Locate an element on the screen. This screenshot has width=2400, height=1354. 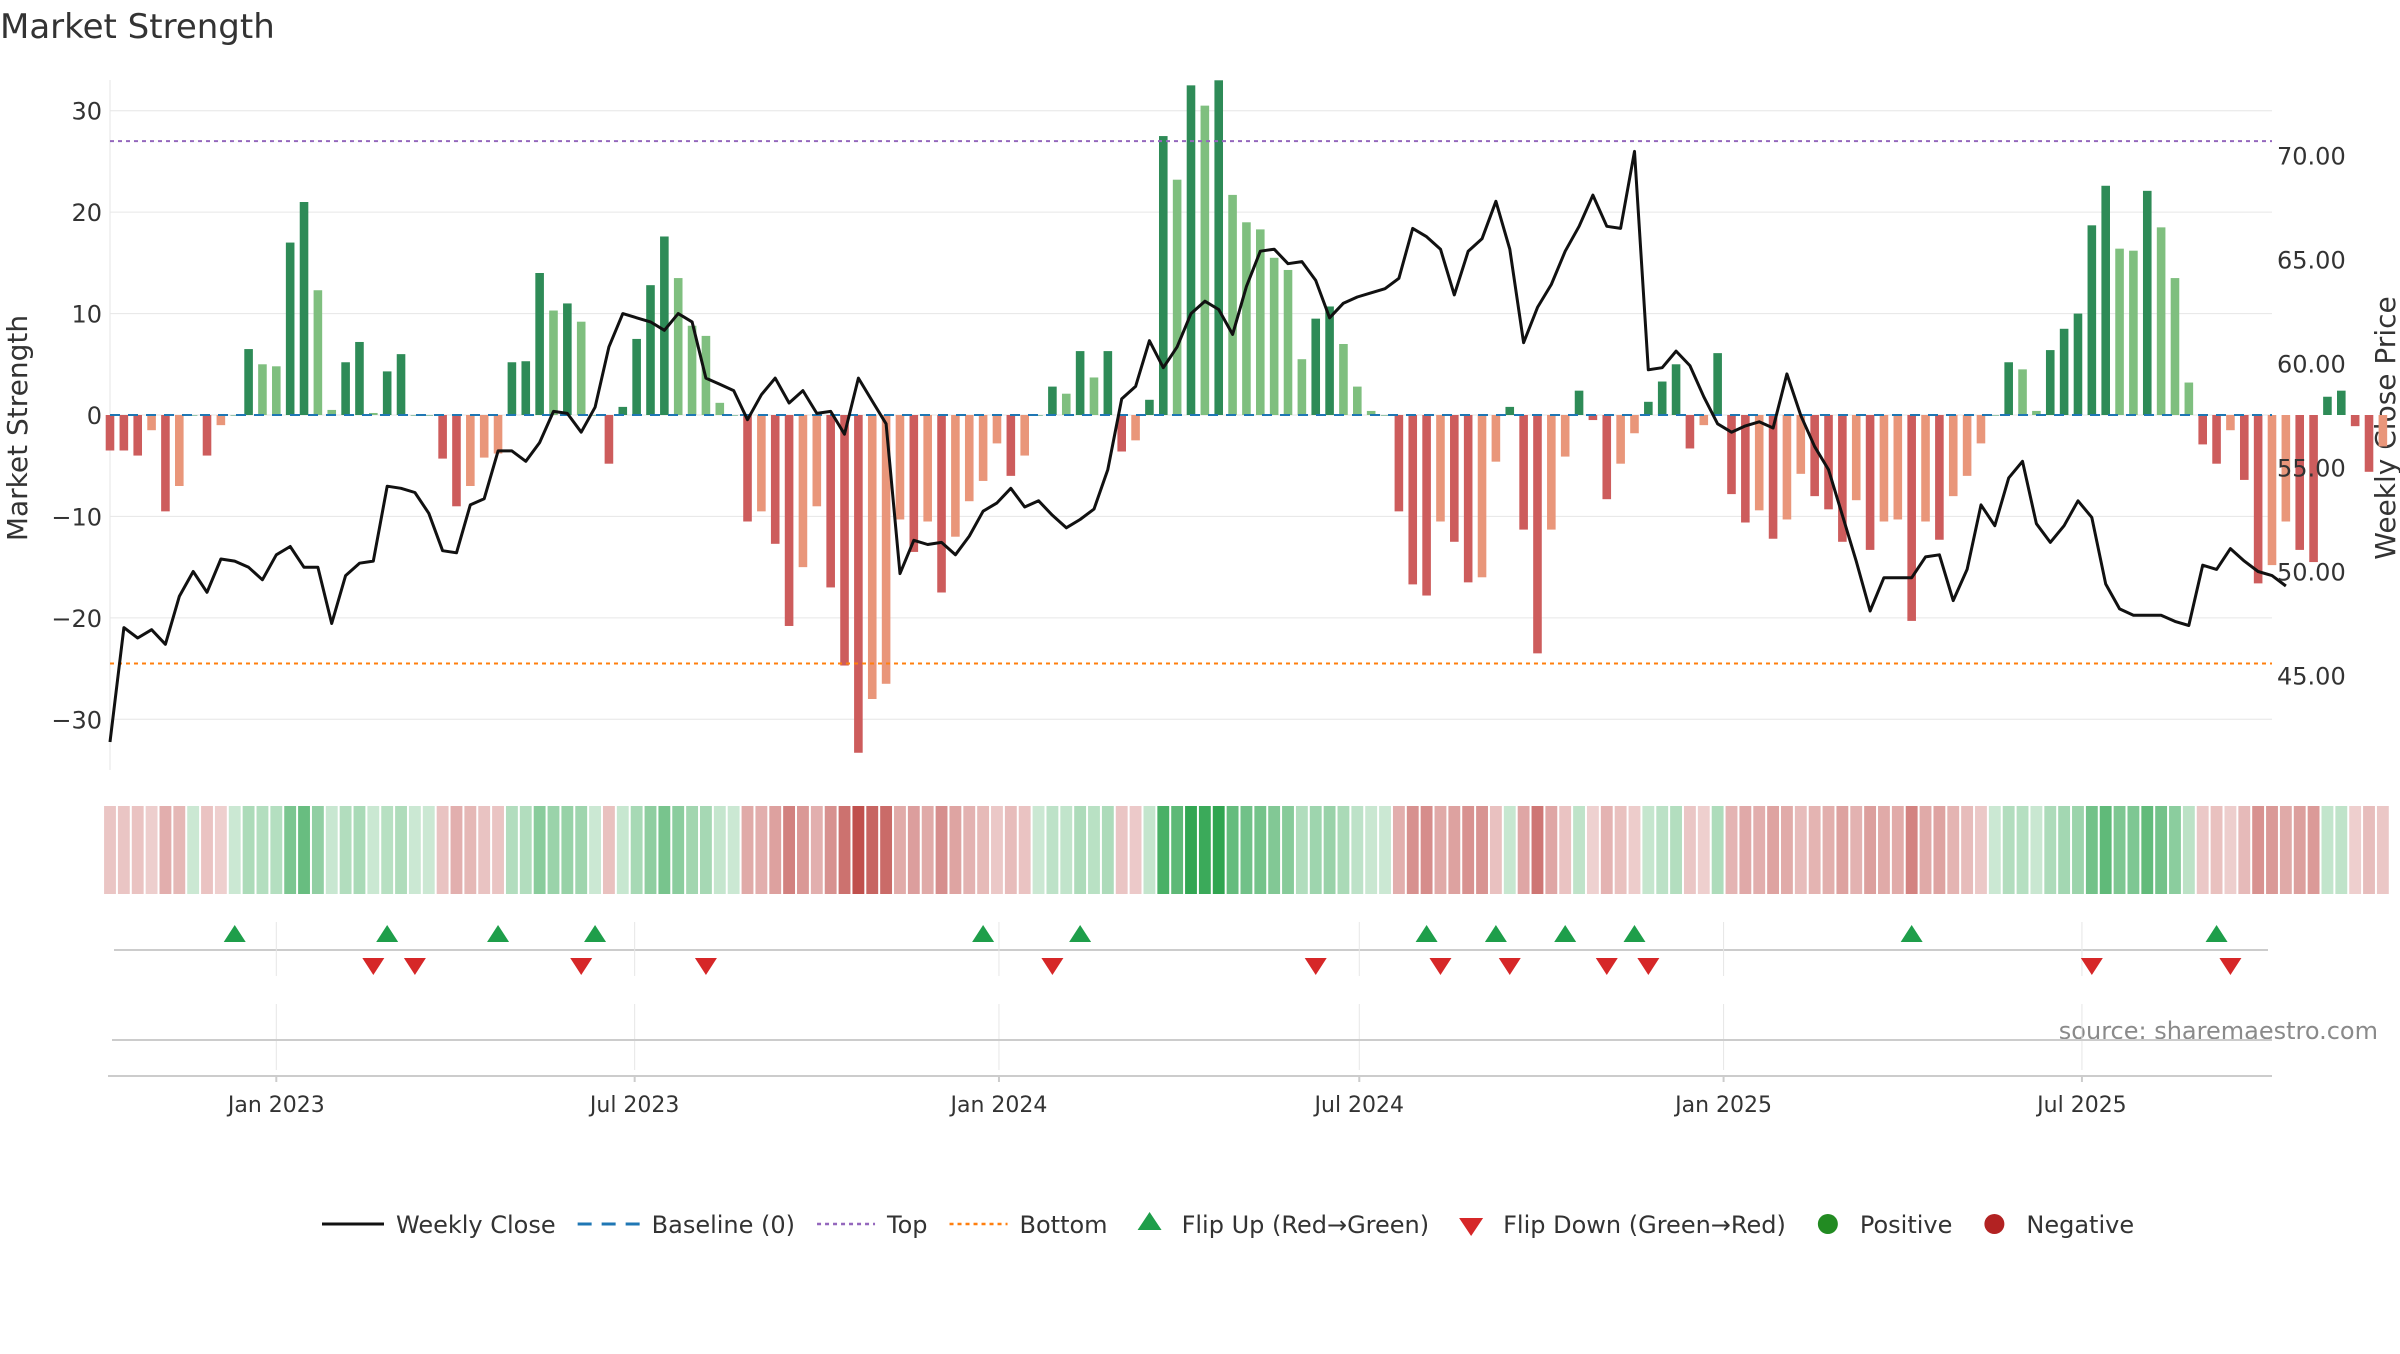
y-left-tick-label: 10 is located at coordinates (86, 315).